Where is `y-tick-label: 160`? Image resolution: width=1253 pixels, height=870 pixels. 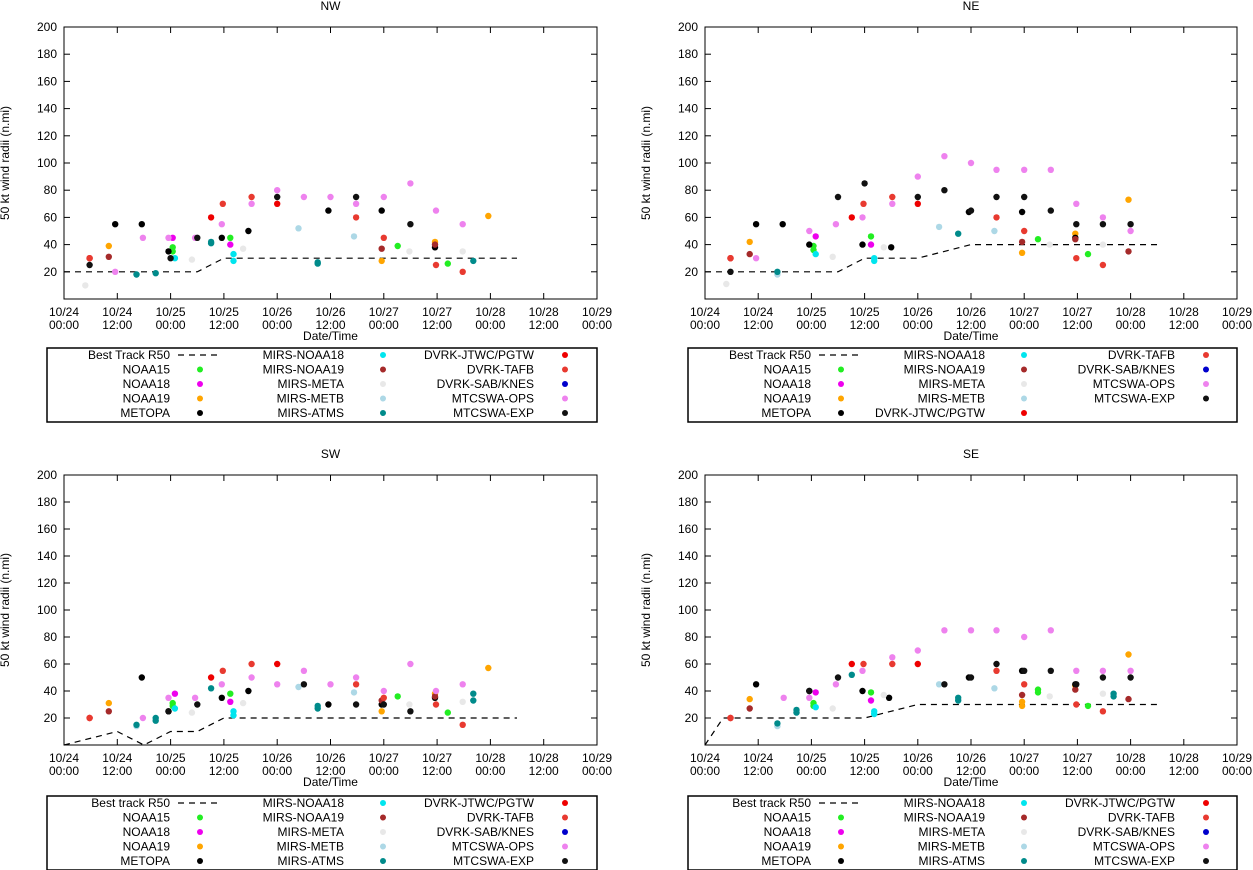
y-tick-label: 160 is located at coordinates (688, 529).